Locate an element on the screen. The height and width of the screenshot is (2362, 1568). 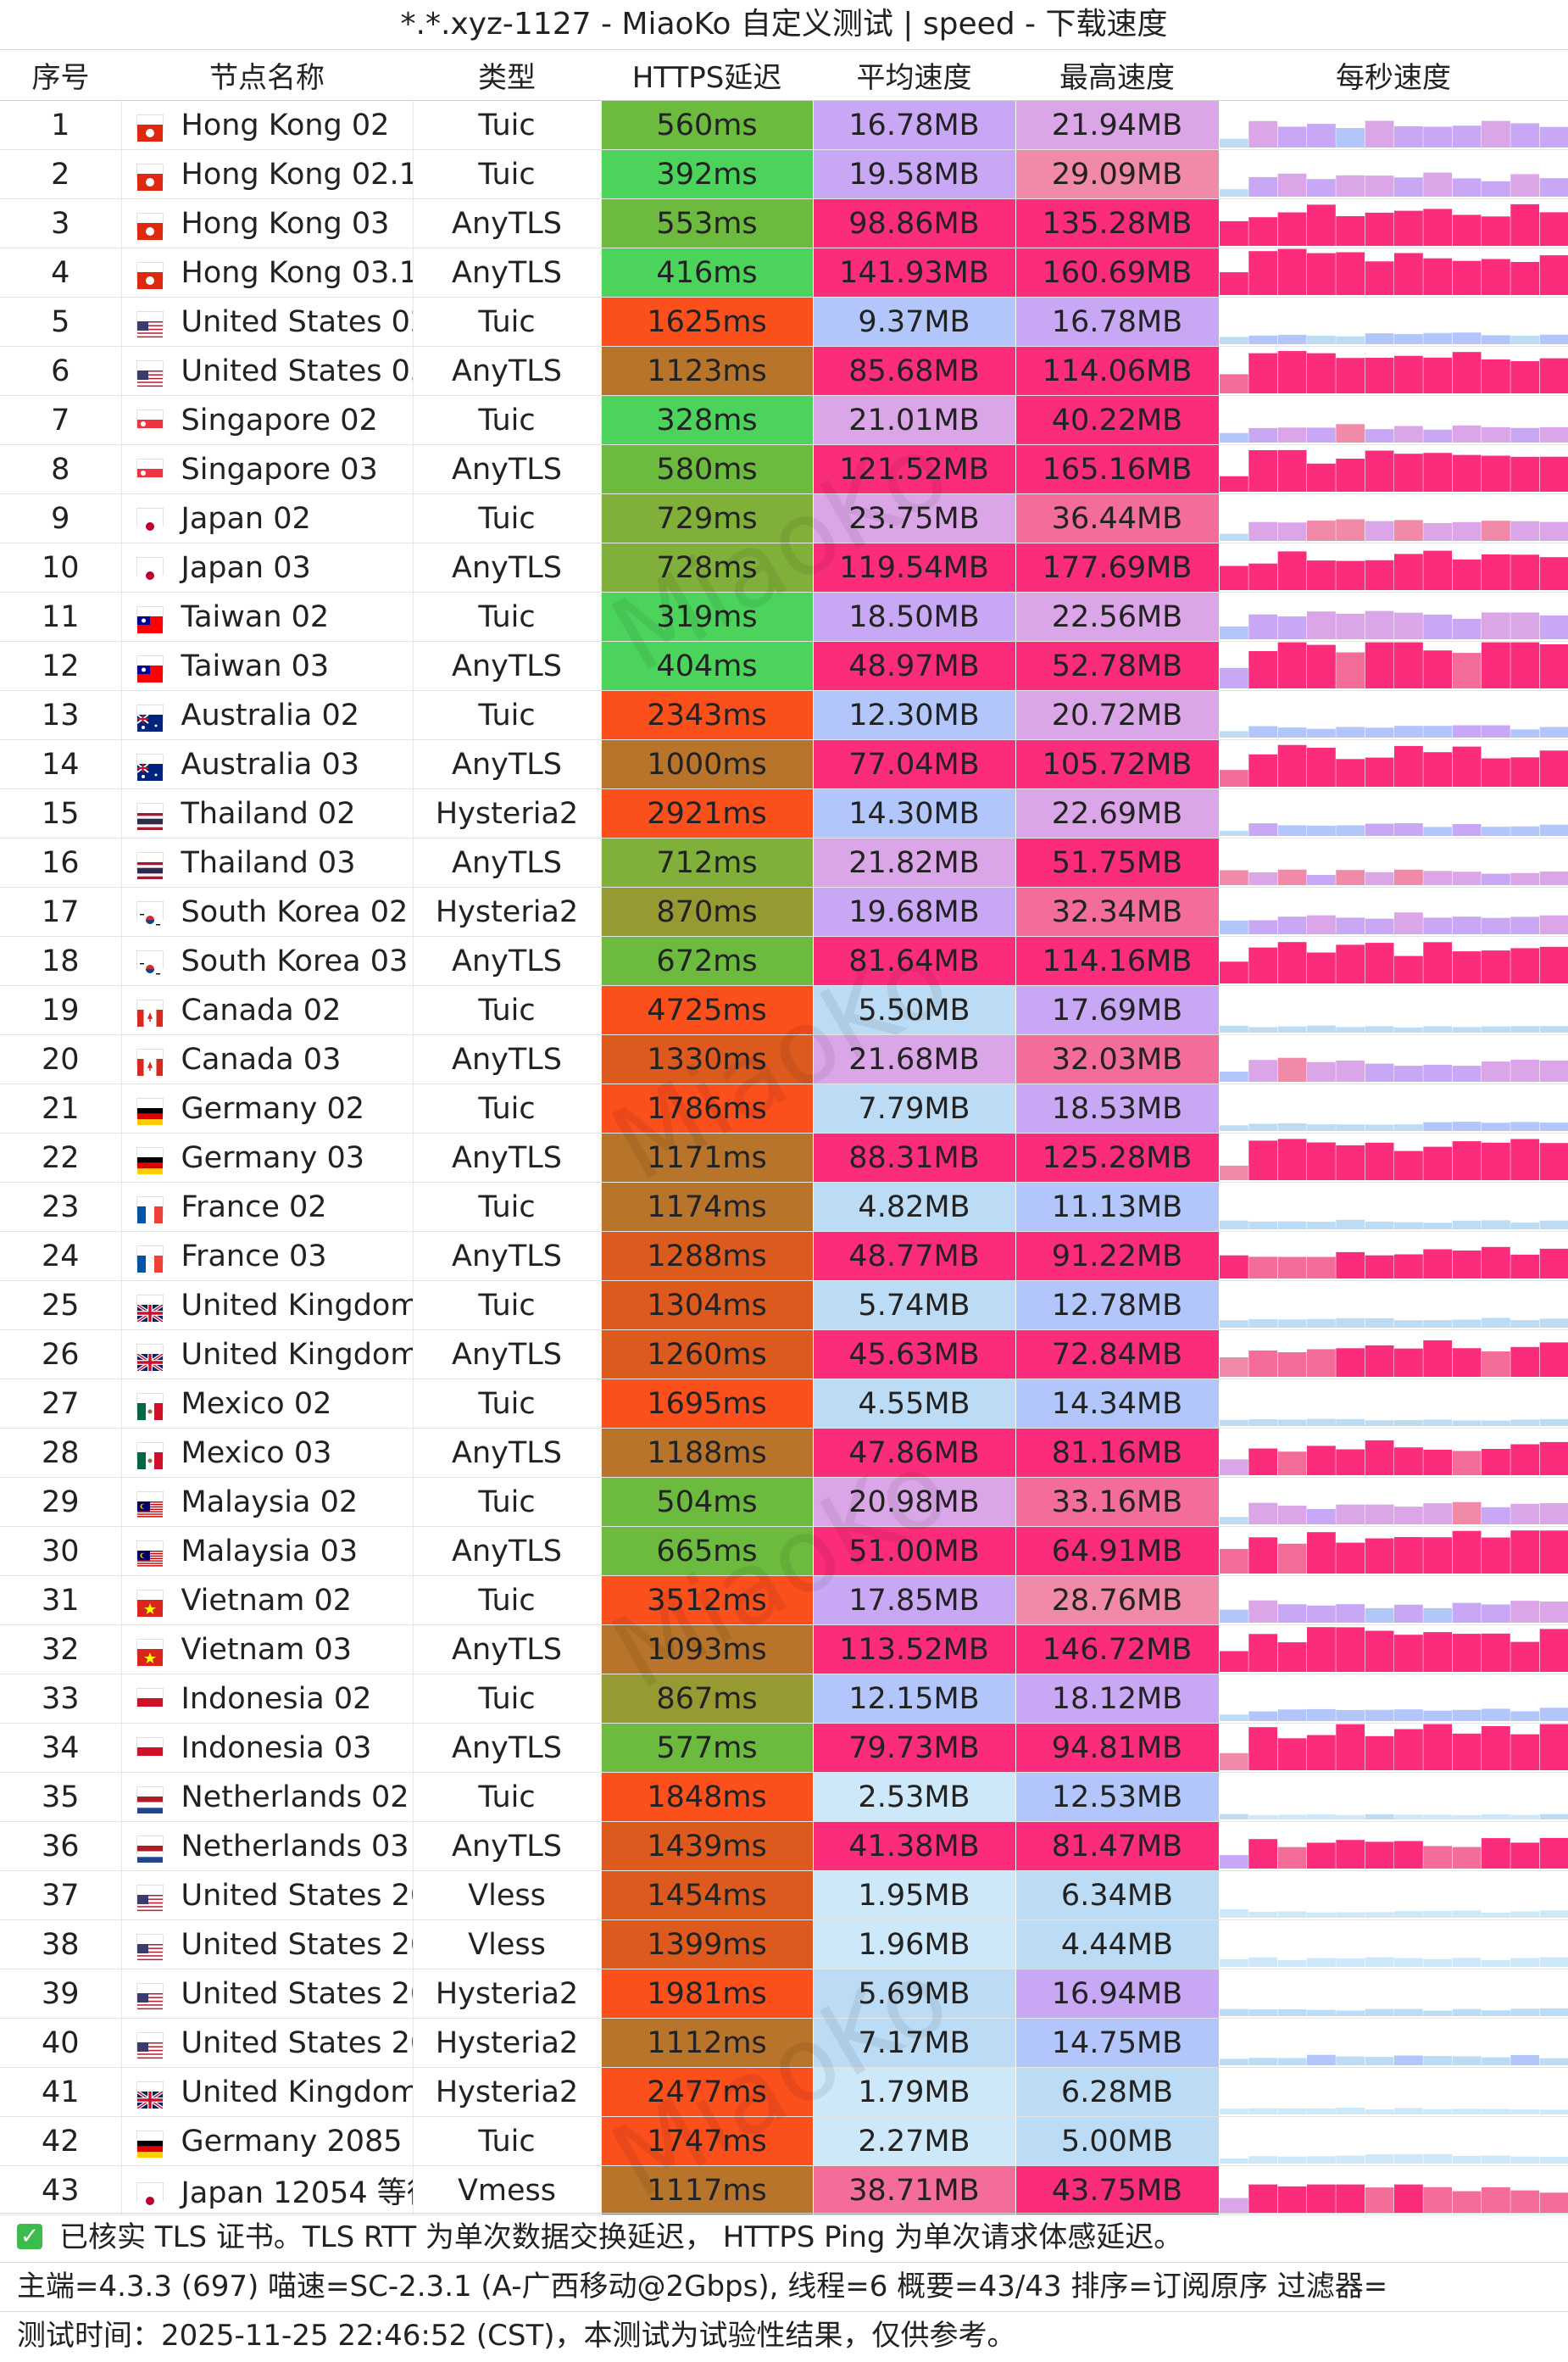
col-header-node-name: 节点名称 is located at coordinates (267, 75).